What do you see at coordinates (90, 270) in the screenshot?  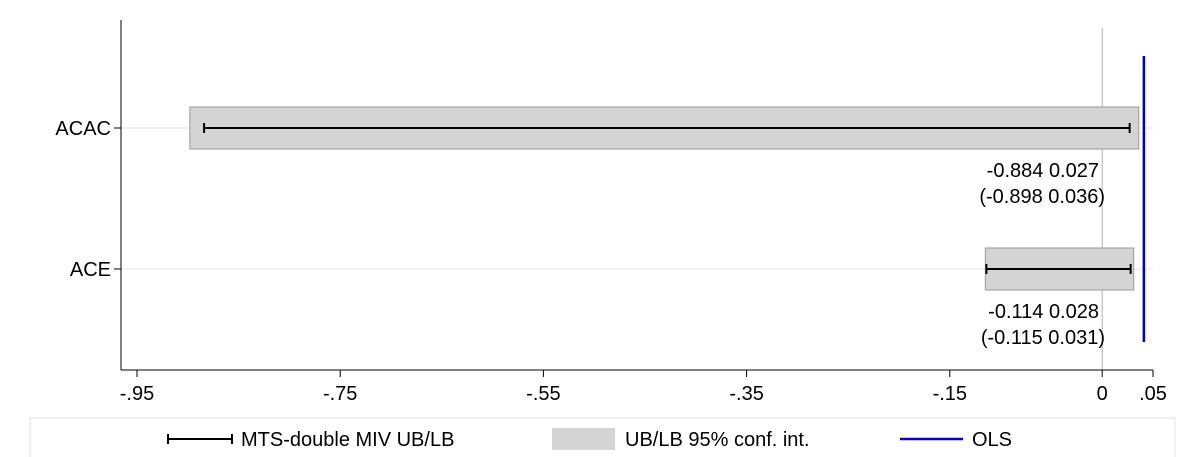 I see `y-tick-label-ace: ACE` at bounding box center [90, 270].